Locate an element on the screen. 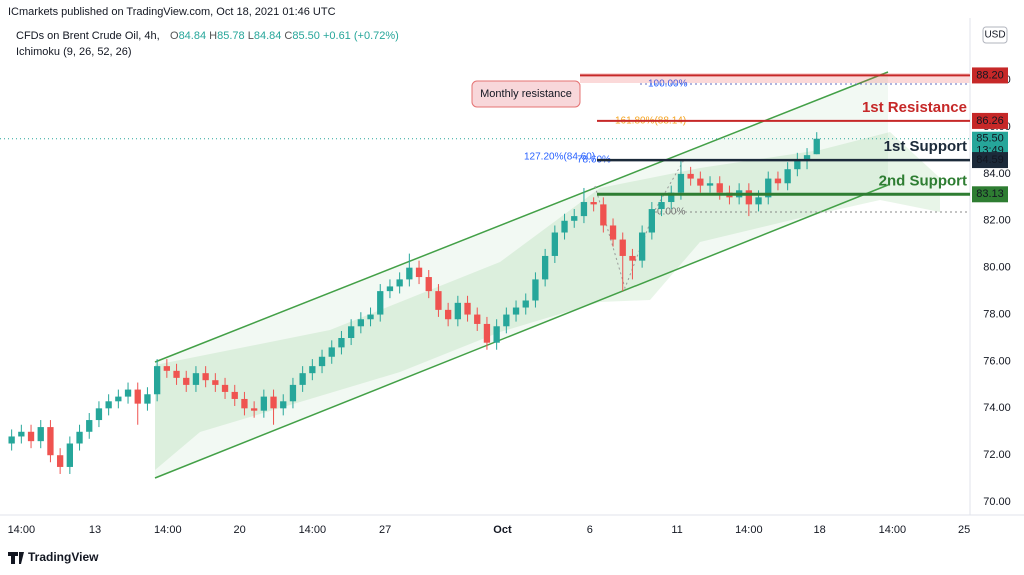  x-tick-label: 20 is located at coordinates (239, 530).